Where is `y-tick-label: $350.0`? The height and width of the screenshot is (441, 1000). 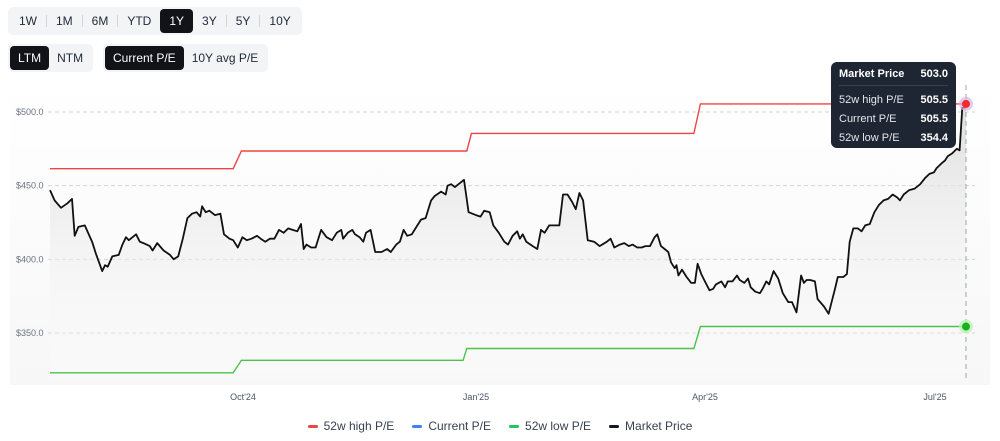 y-tick-label: $350.0 is located at coordinates (30, 333).